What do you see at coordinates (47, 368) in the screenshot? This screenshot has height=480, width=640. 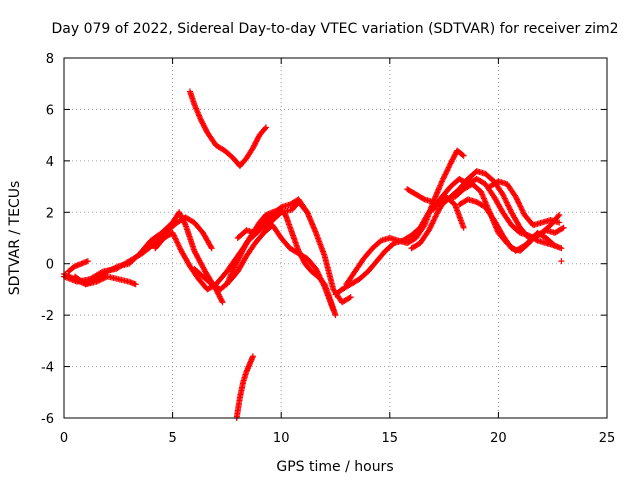 I see `y-tick-label: -4` at bounding box center [47, 368].